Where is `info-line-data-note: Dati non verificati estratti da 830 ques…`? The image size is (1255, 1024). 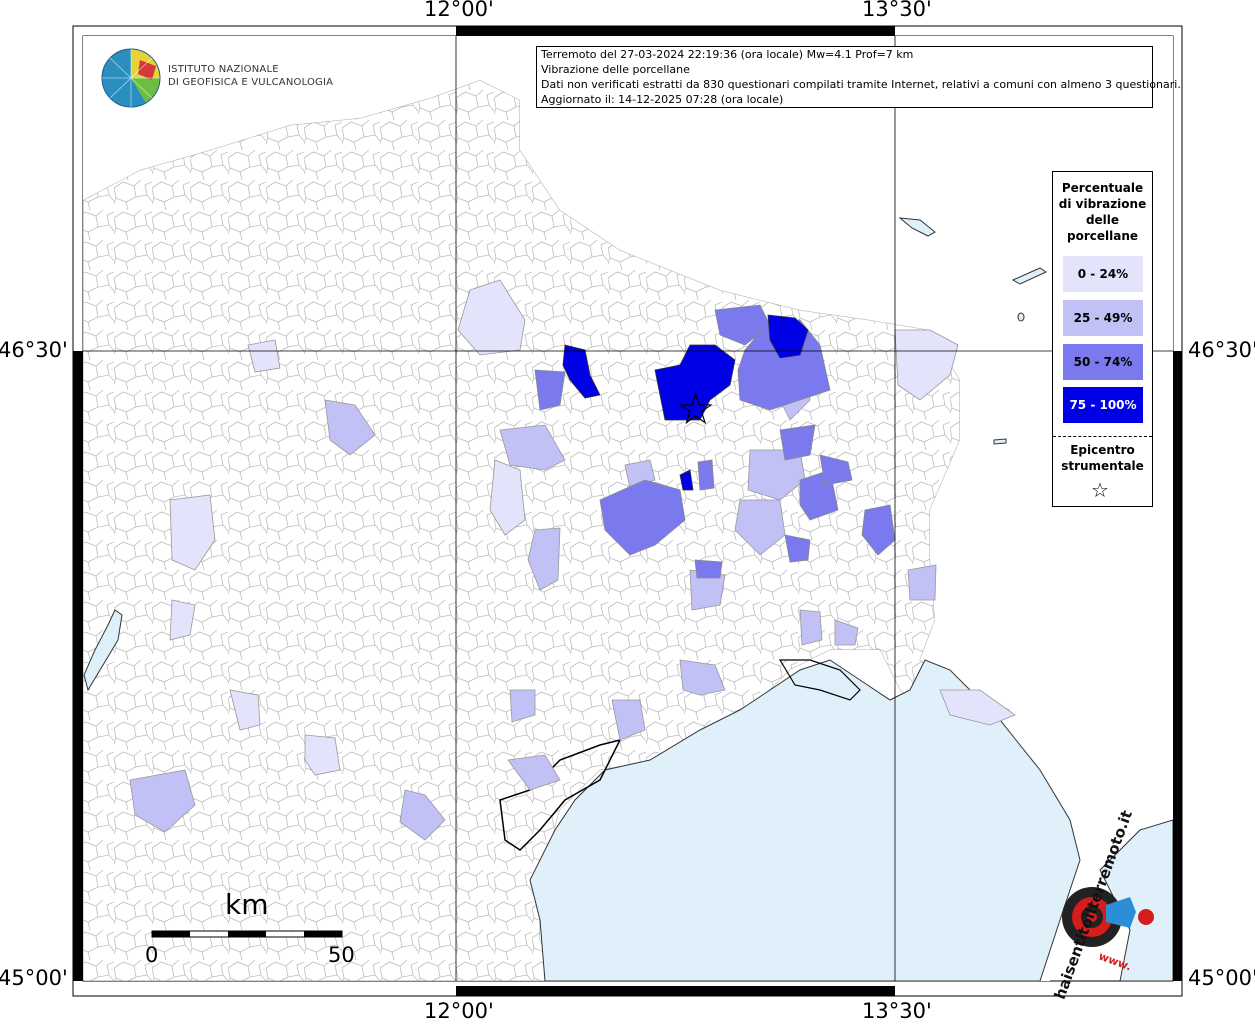 info-line-data-note: Dati non verificati estratti da 830 ques… is located at coordinates (861, 84).